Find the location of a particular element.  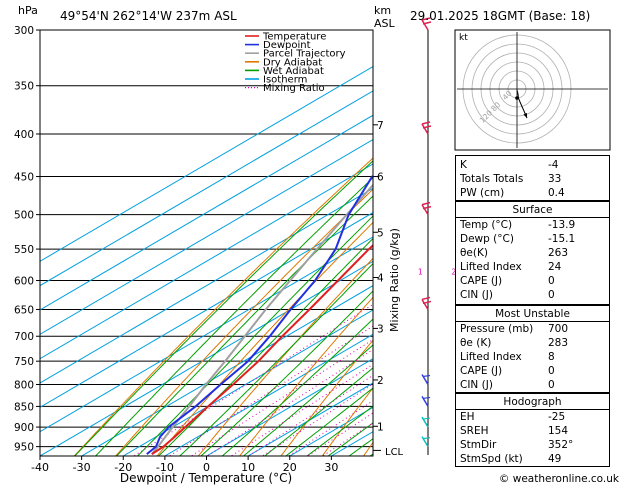

pressure-tick-label: 650 is located at coordinates (24, 310).